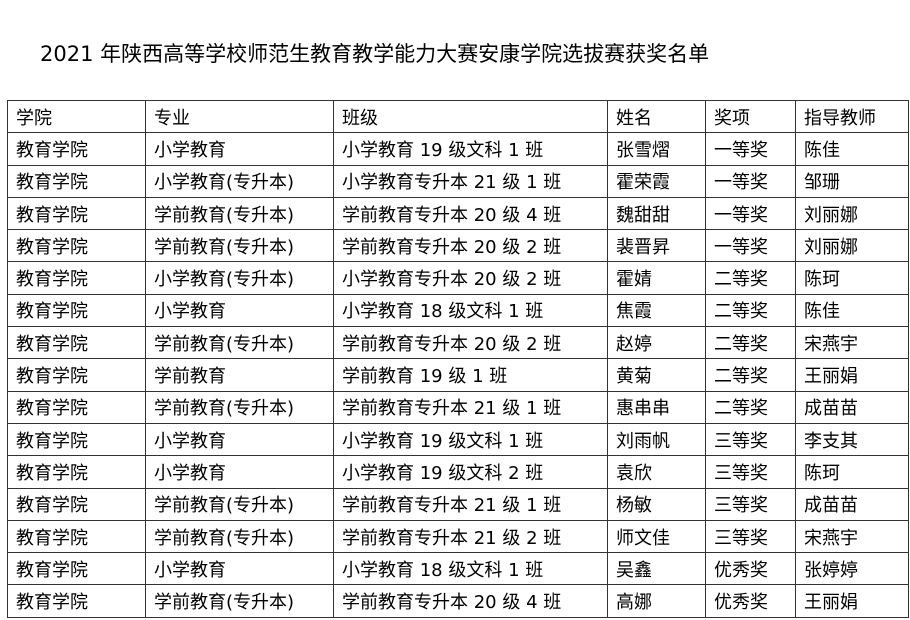 The width and height of the screenshot is (910, 620). What do you see at coordinates (656, 504) in the screenshot?
I see `cell-name: 杨敏` at bounding box center [656, 504].